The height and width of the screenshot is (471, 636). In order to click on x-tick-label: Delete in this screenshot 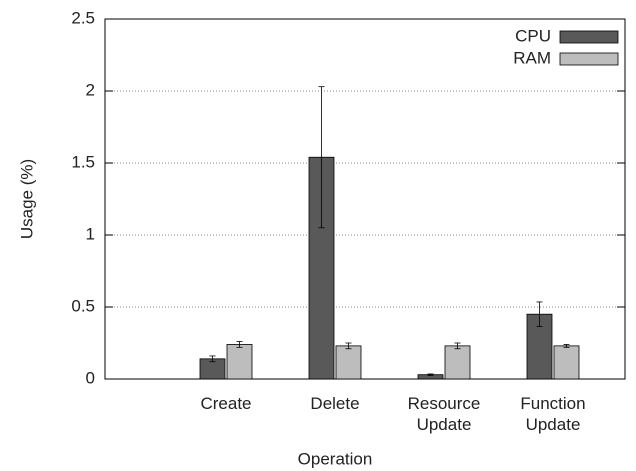, I will do `click(334, 403)`.